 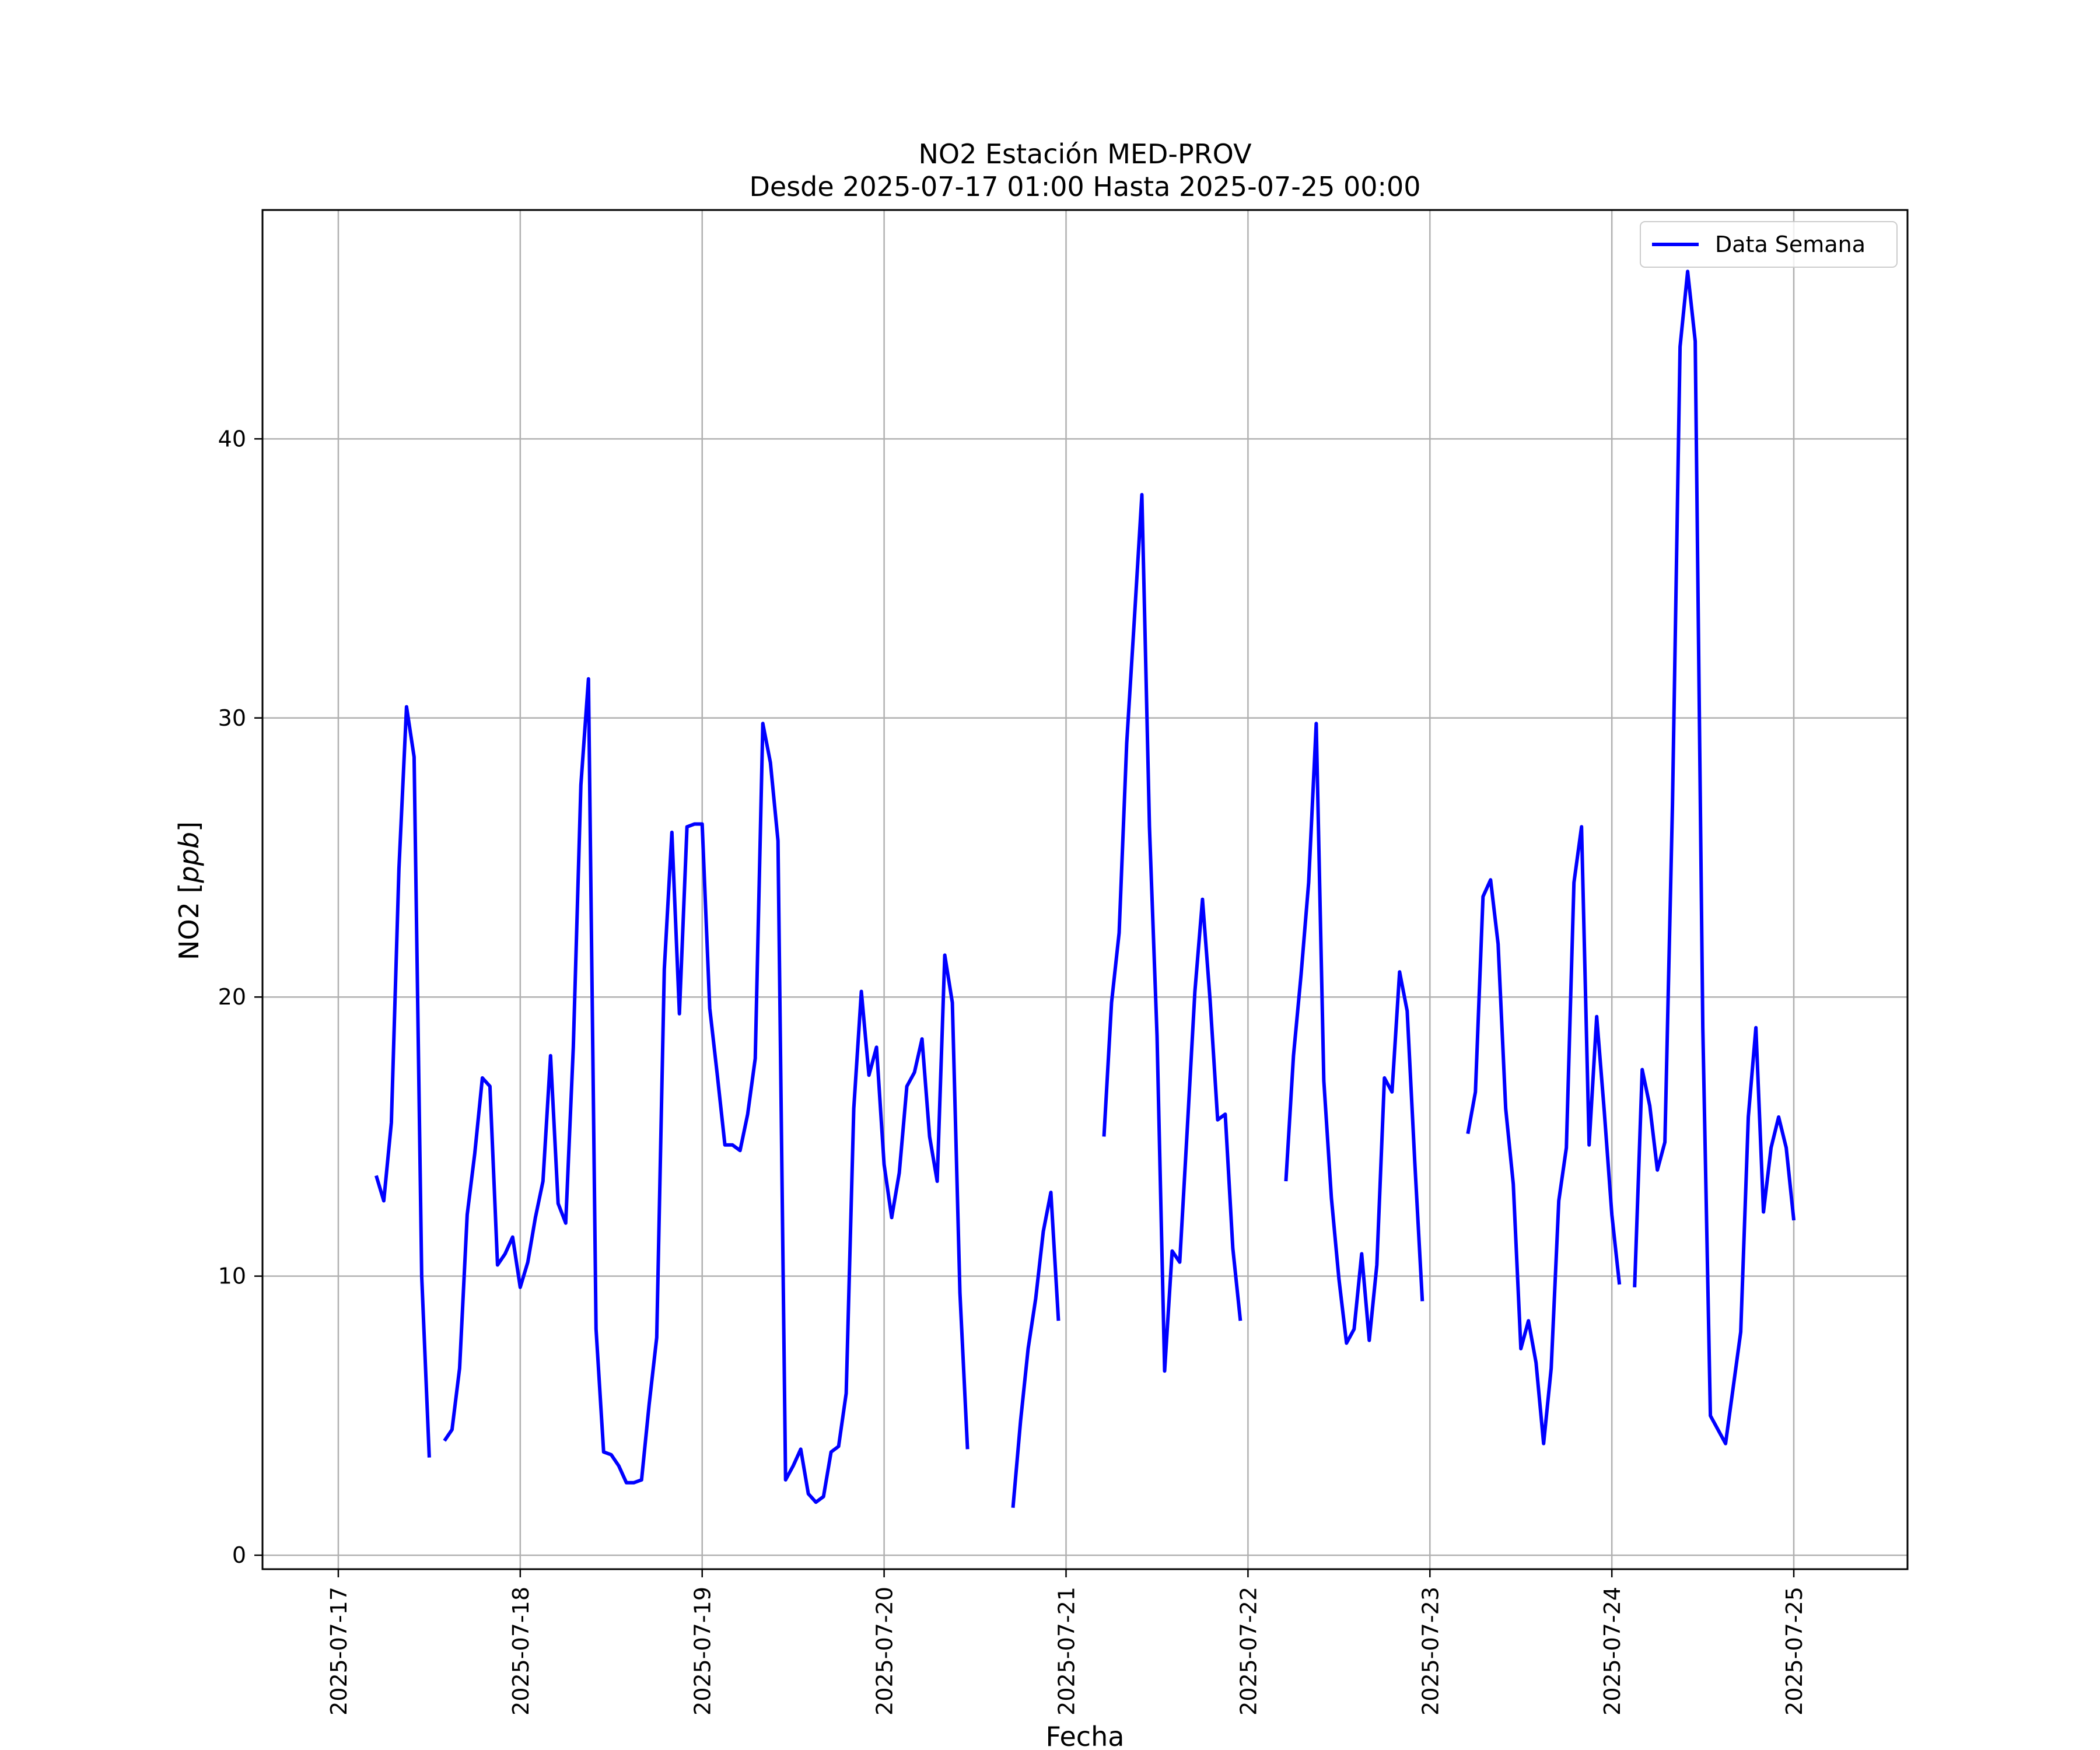 I want to click on y-axis-label: NO2 [ppb], so click(x=189, y=890).